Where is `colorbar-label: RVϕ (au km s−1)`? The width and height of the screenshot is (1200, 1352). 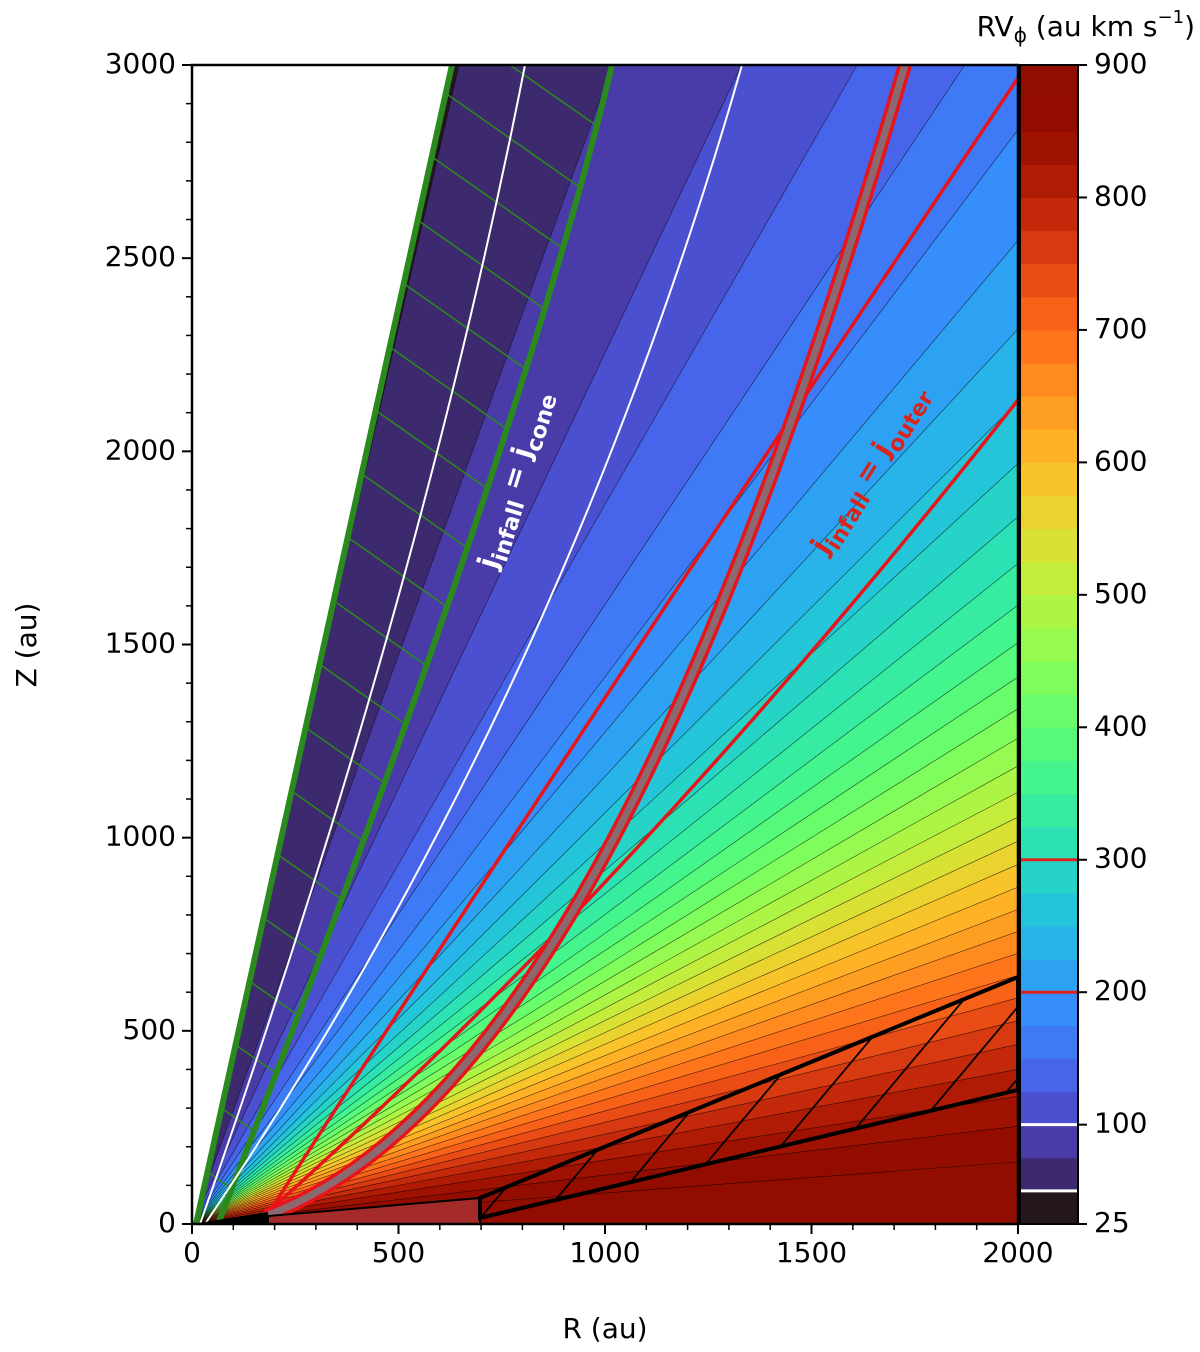
colorbar-label: RVϕ (au km s−1) is located at coordinates (1086, 27).